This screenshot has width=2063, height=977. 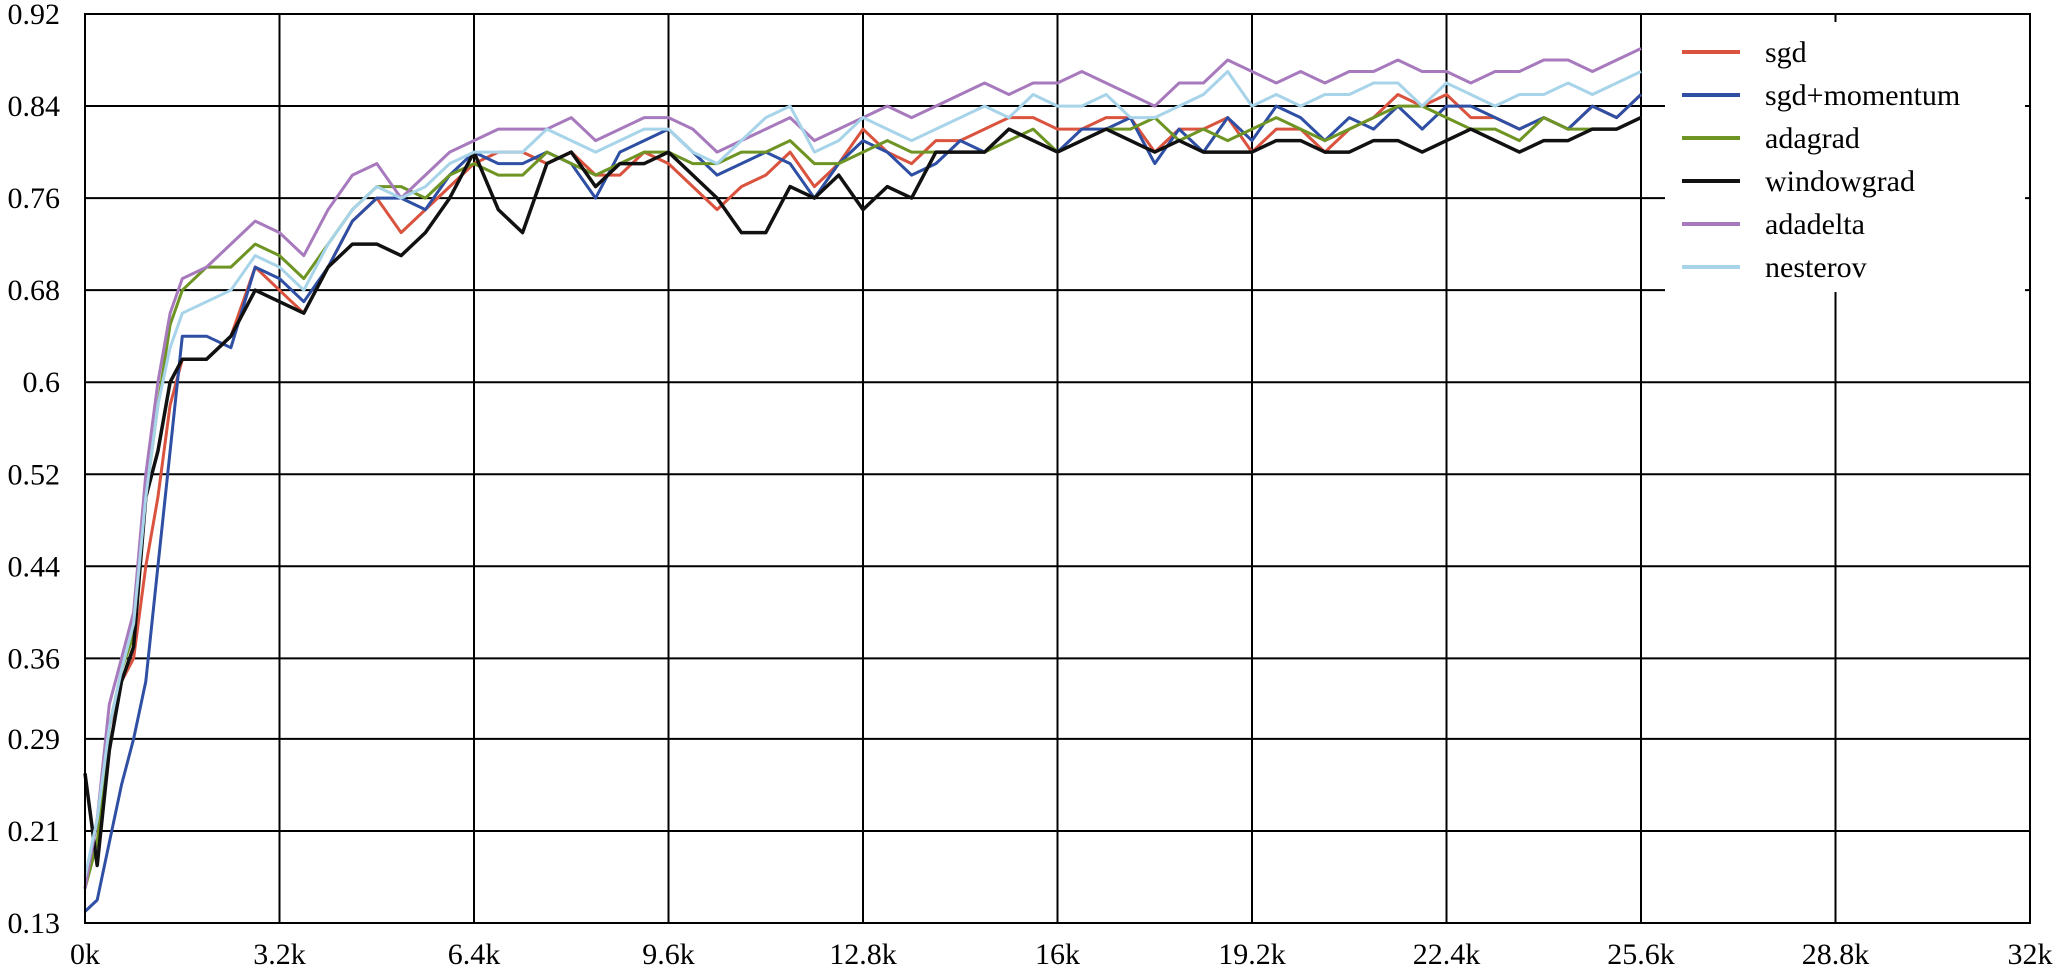 I want to click on legend-box, so click(x=1845, y=157).